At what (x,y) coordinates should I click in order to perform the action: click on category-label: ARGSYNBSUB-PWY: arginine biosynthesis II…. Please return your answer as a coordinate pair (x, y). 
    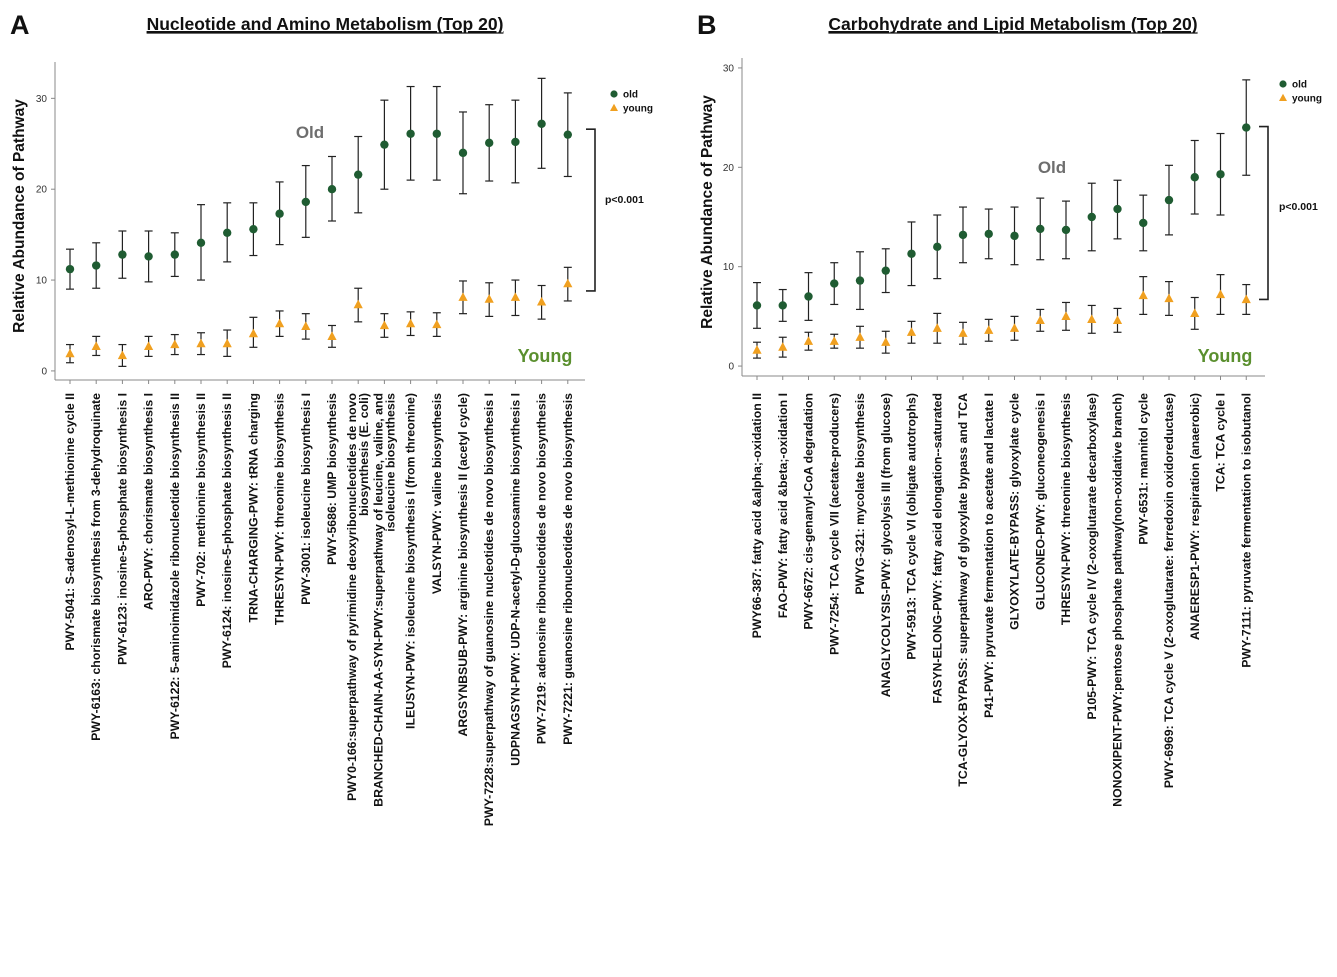
    Looking at the image, I should click on (463, 564).